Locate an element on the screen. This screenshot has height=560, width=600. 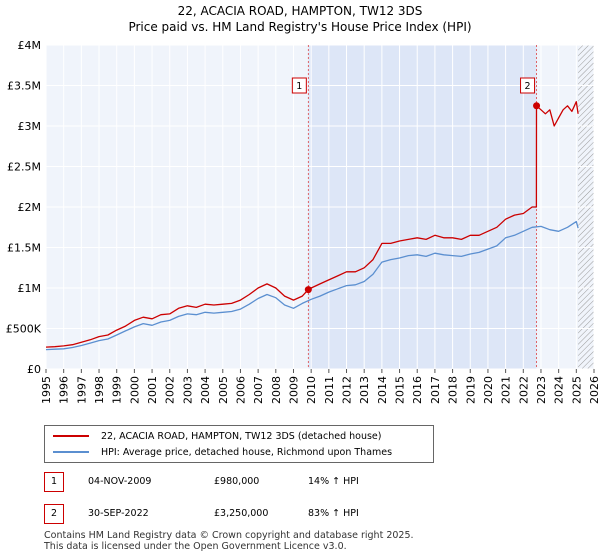
x-tick-label: 2016 is located at coordinates (417, 390).